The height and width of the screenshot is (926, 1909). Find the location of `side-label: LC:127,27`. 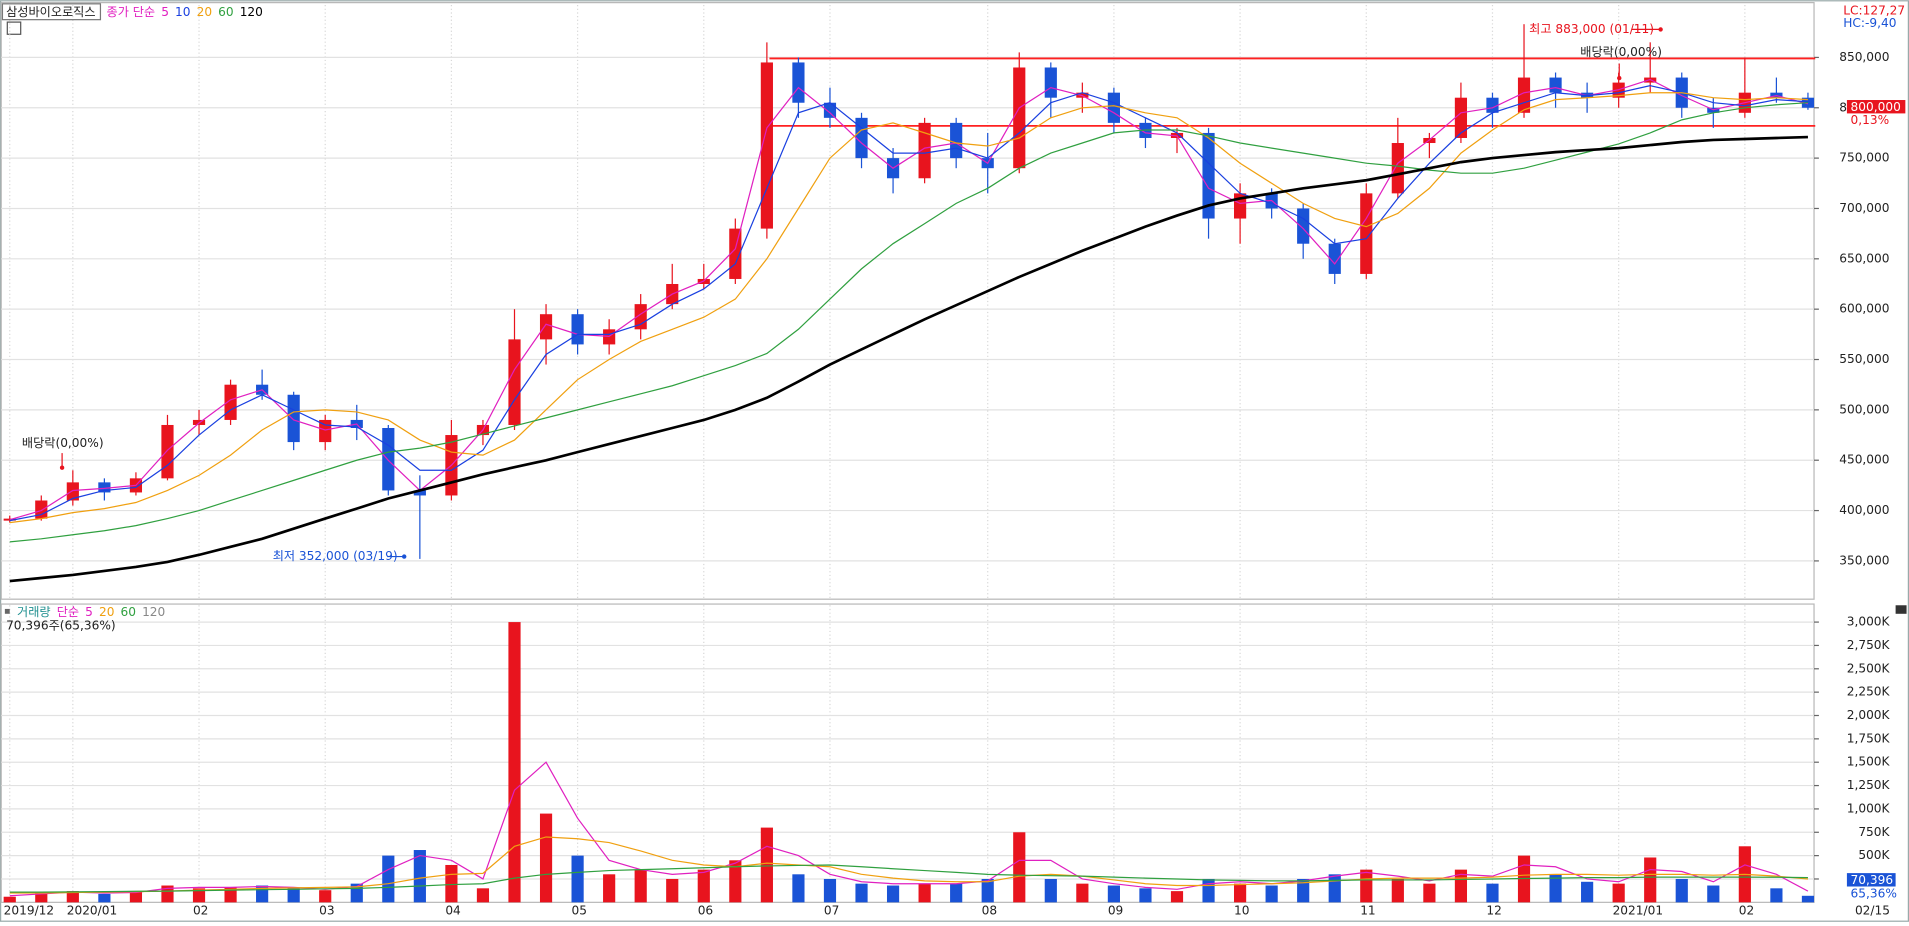

side-label: LC:127,27 is located at coordinates (1874, 11).